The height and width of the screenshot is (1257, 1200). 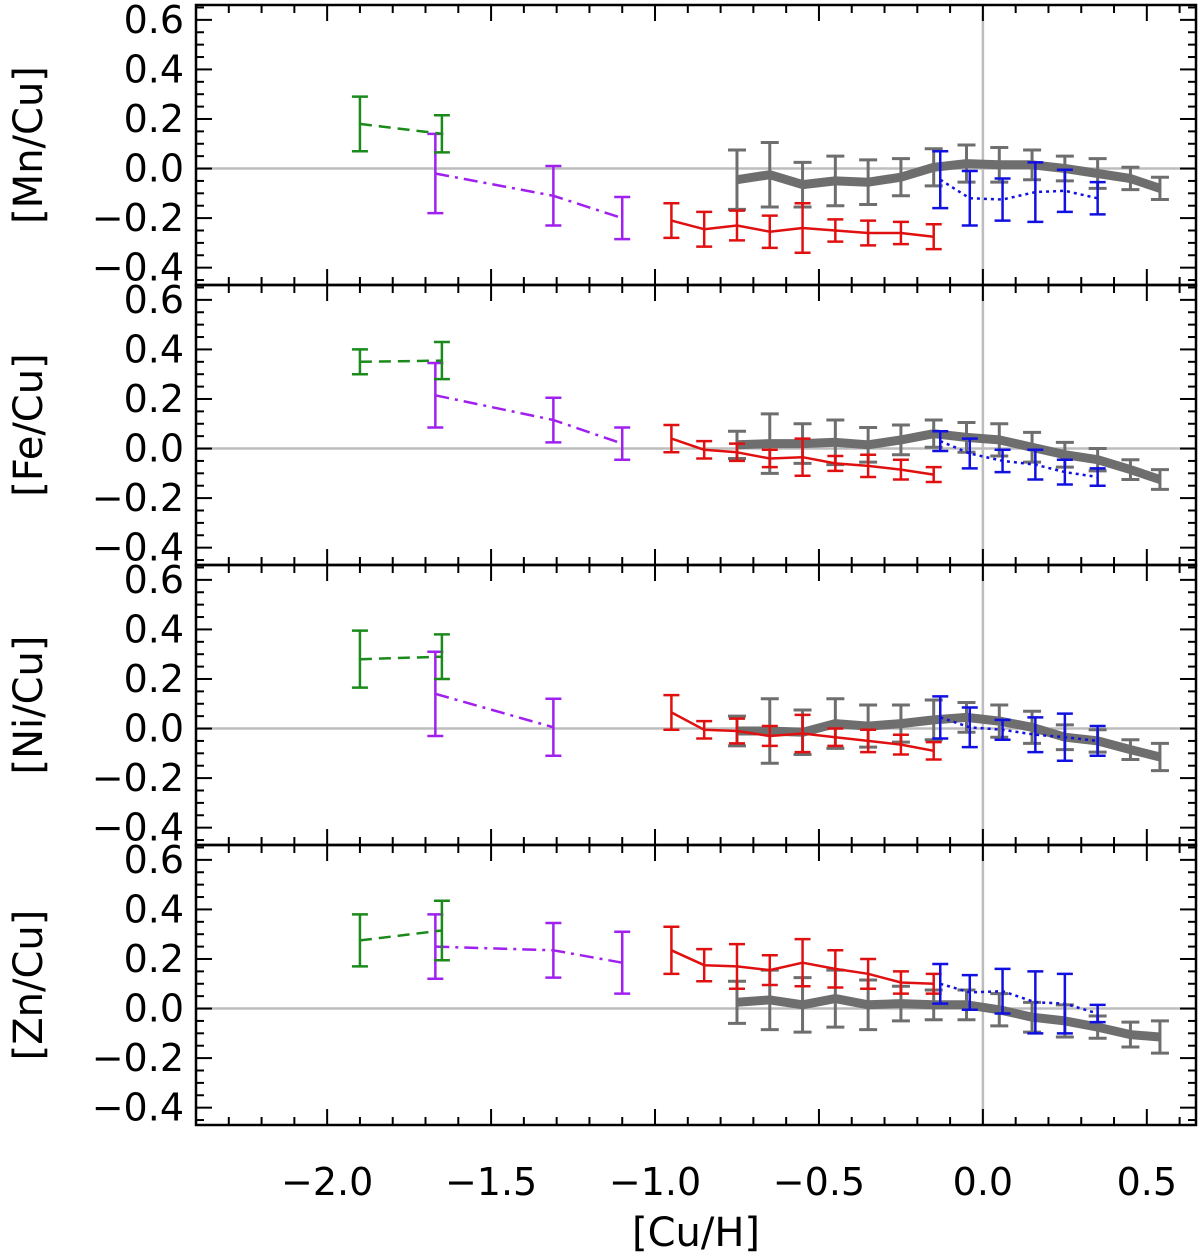 What do you see at coordinates (29, 704) in the screenshot?
I see `y-axis-title: [Ni/Cu]` at bounding box center [29, 704].